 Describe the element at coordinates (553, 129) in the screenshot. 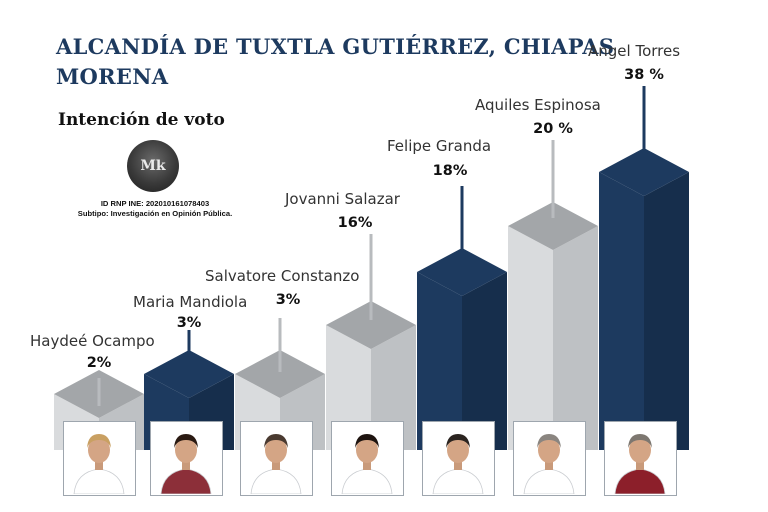

I see `value-label: 20 %` at that location.